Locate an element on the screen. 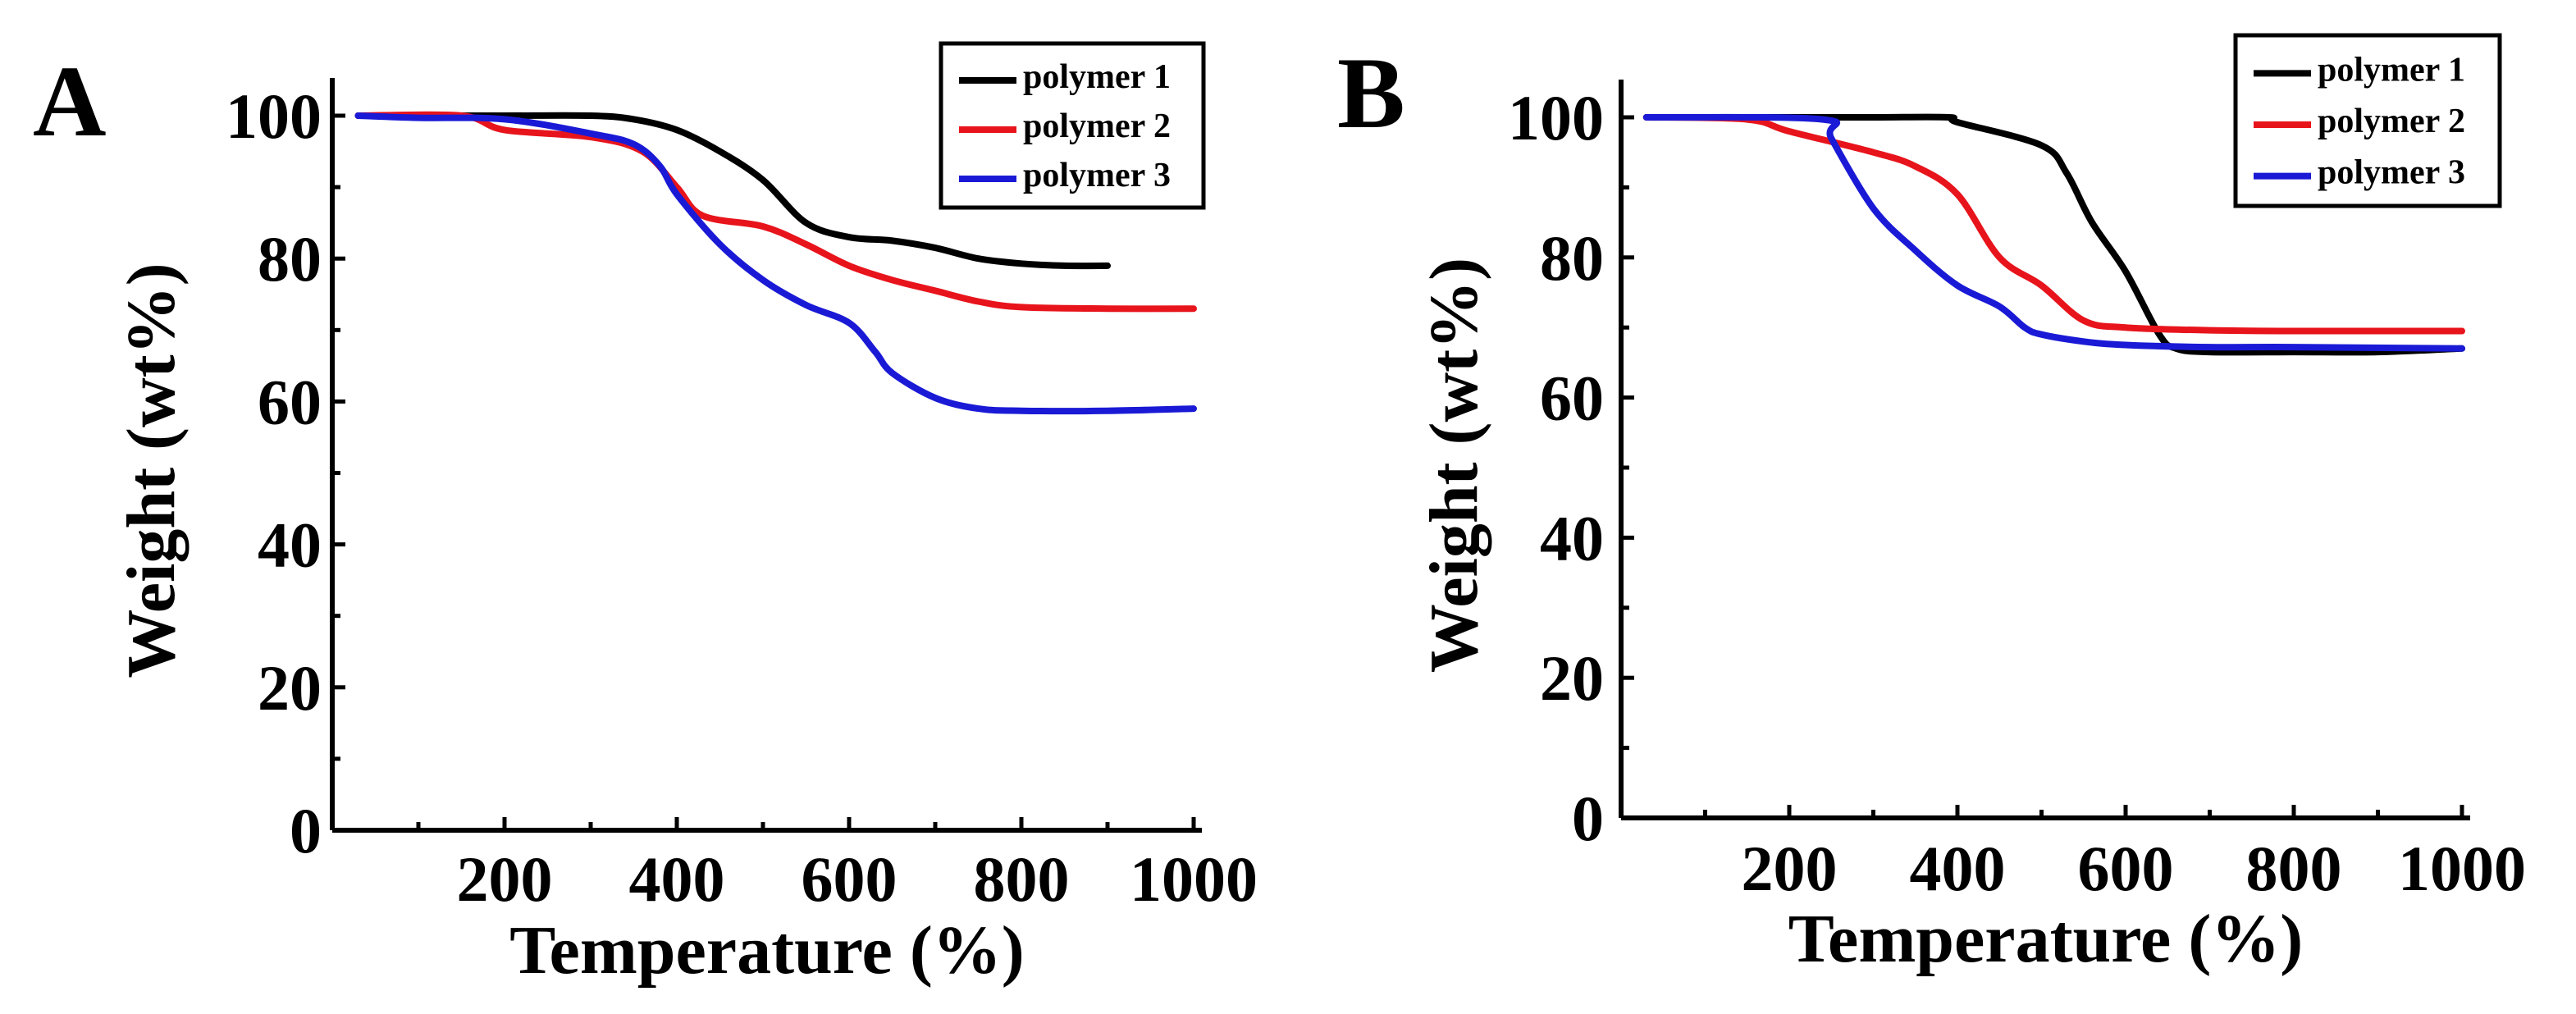 This screenshot has height=1014, width=2576. panel-letter: A is located at coordinates (70, 101).